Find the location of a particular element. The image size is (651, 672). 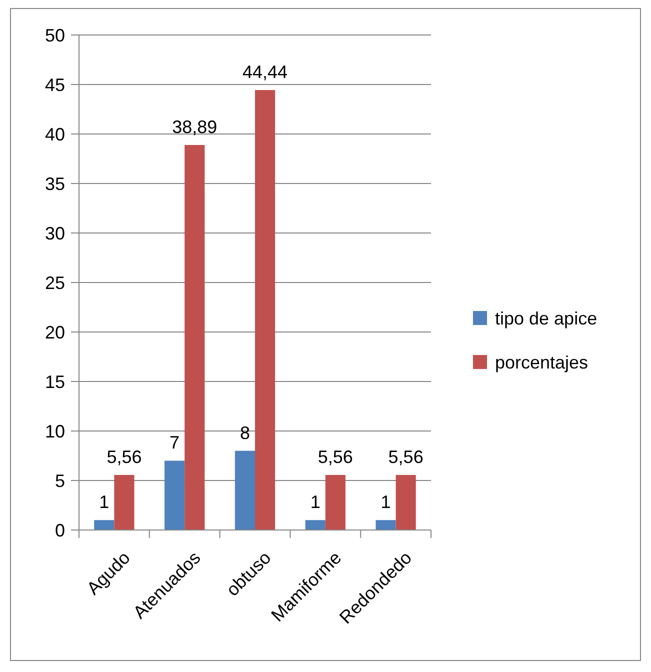

y-tick-label: 10 is located at coordinates (54, 431).